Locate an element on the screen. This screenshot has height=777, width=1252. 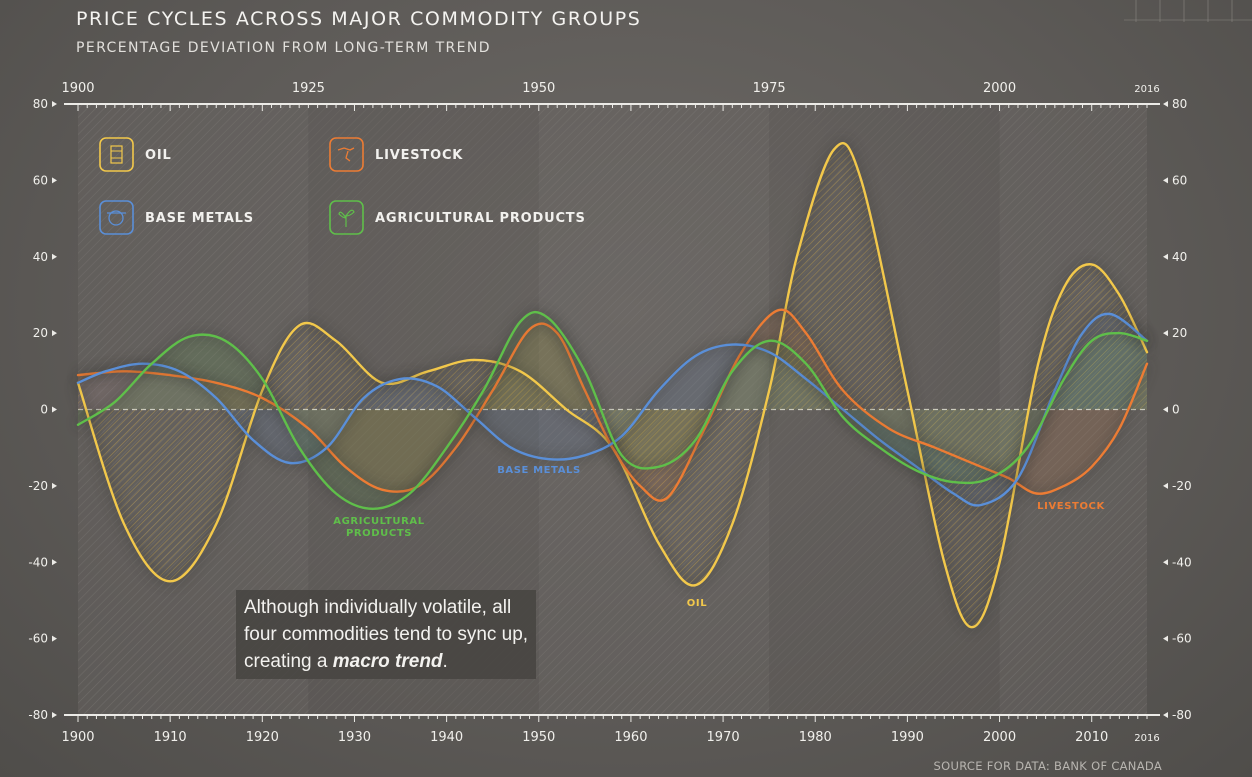
legend-item-livestock: LIVESTOCK is located at coordinates (396, 154).